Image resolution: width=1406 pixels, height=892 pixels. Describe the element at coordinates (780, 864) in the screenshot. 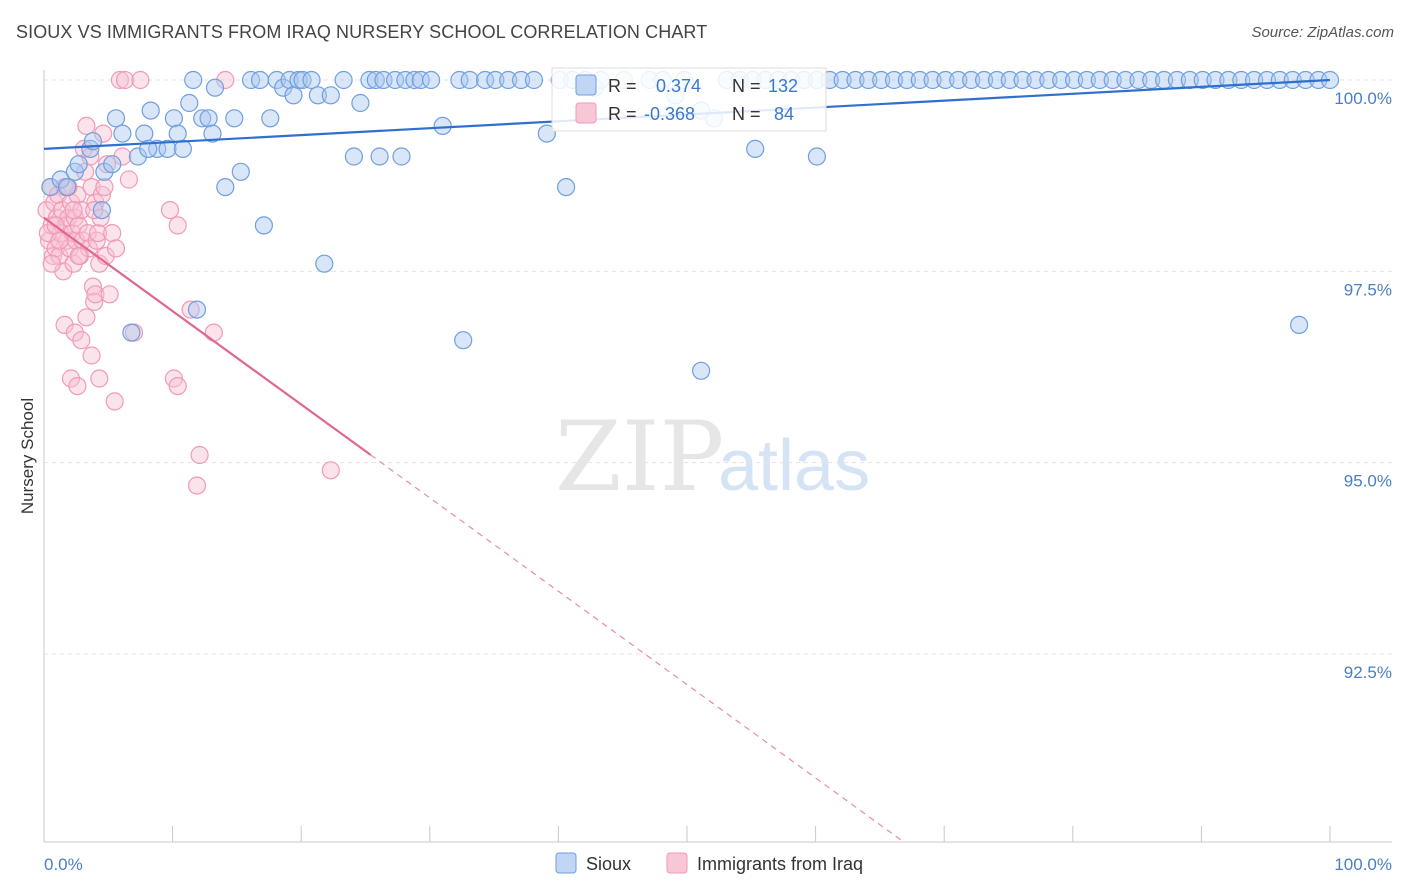

I see `legend-iraq-label: Immigrants from Iraq` at that location.